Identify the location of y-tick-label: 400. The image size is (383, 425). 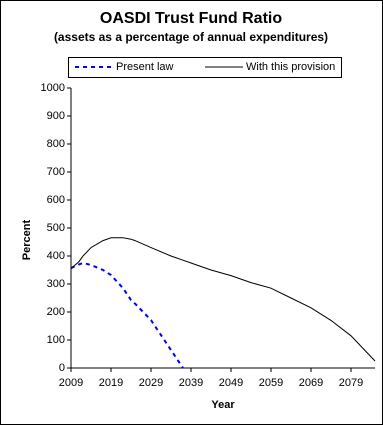
(56, 256).